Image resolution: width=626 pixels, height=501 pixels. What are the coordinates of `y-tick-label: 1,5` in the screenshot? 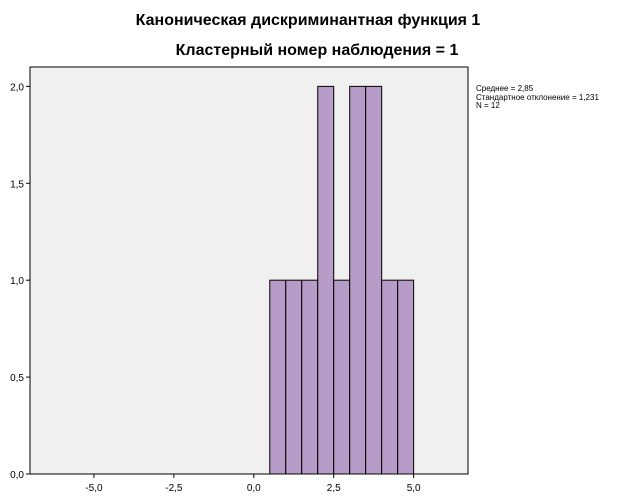 It's located at (17, 184).